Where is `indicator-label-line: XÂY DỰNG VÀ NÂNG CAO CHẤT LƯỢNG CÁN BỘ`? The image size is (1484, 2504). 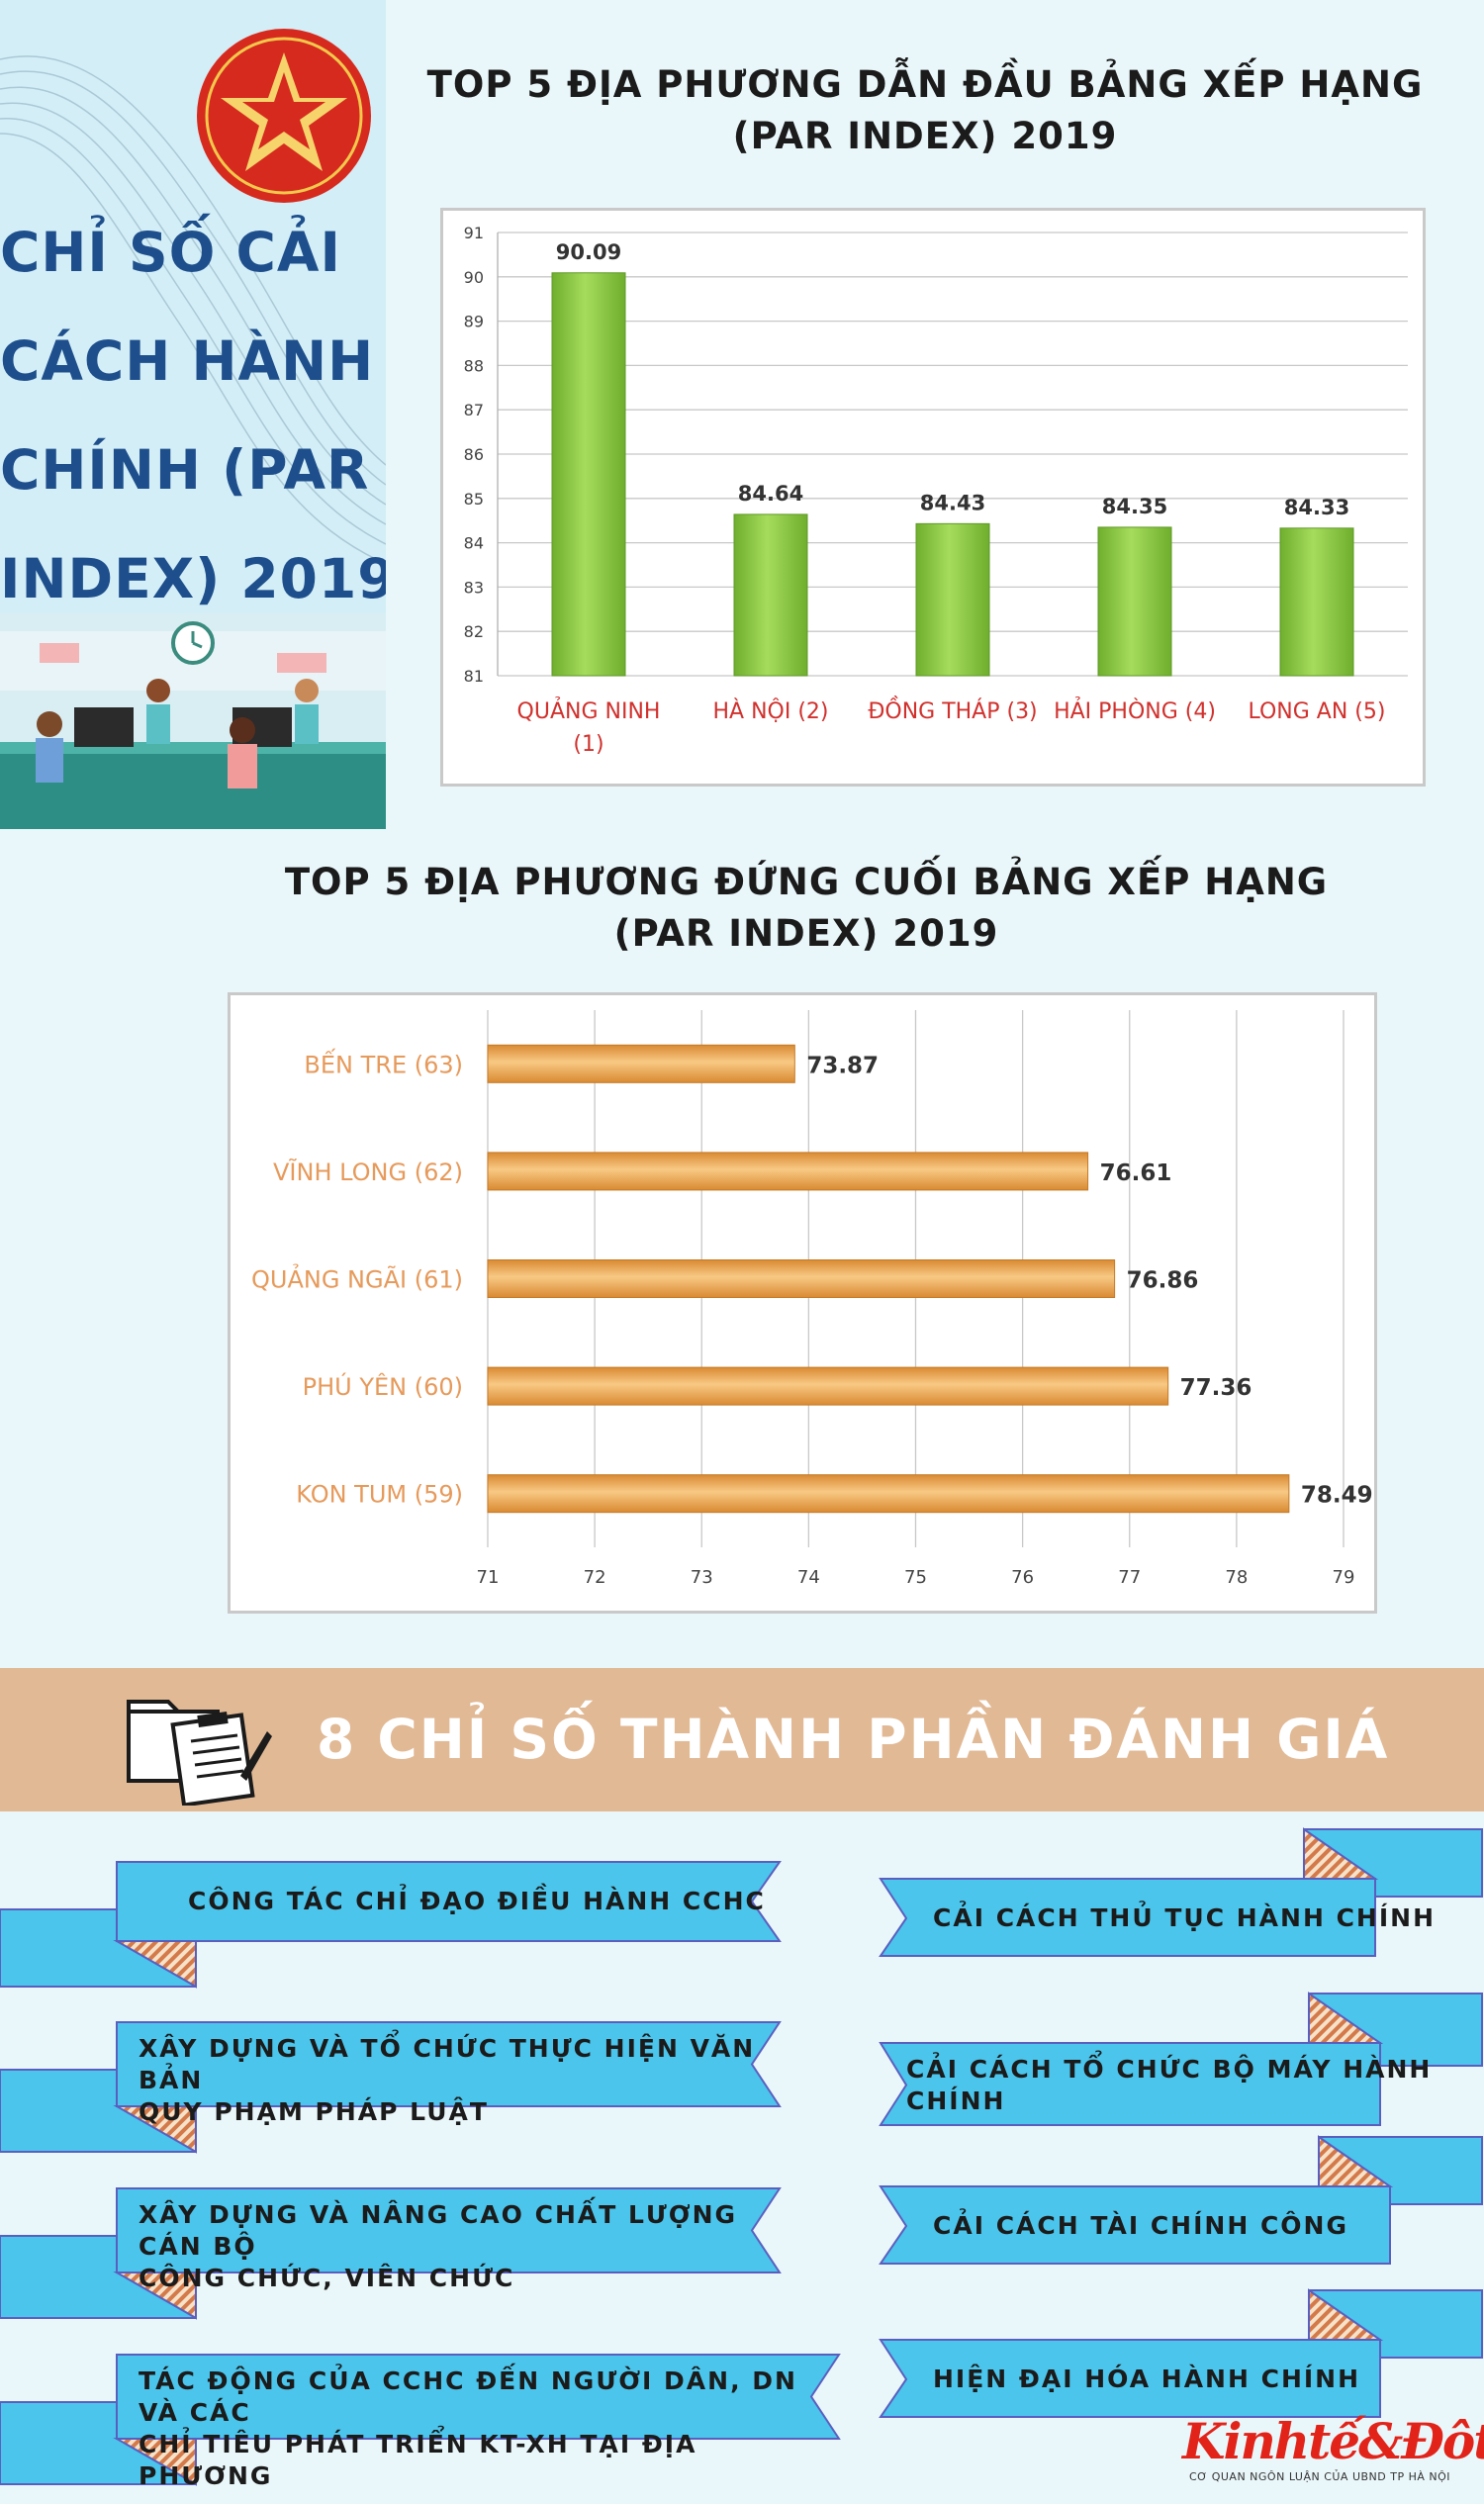
indicator-label-line: XÂY DỰNG VÀ NÂNG CAO CHẤT LƯỢNG CÁN BỘ is located at coordinates (438, 2230).